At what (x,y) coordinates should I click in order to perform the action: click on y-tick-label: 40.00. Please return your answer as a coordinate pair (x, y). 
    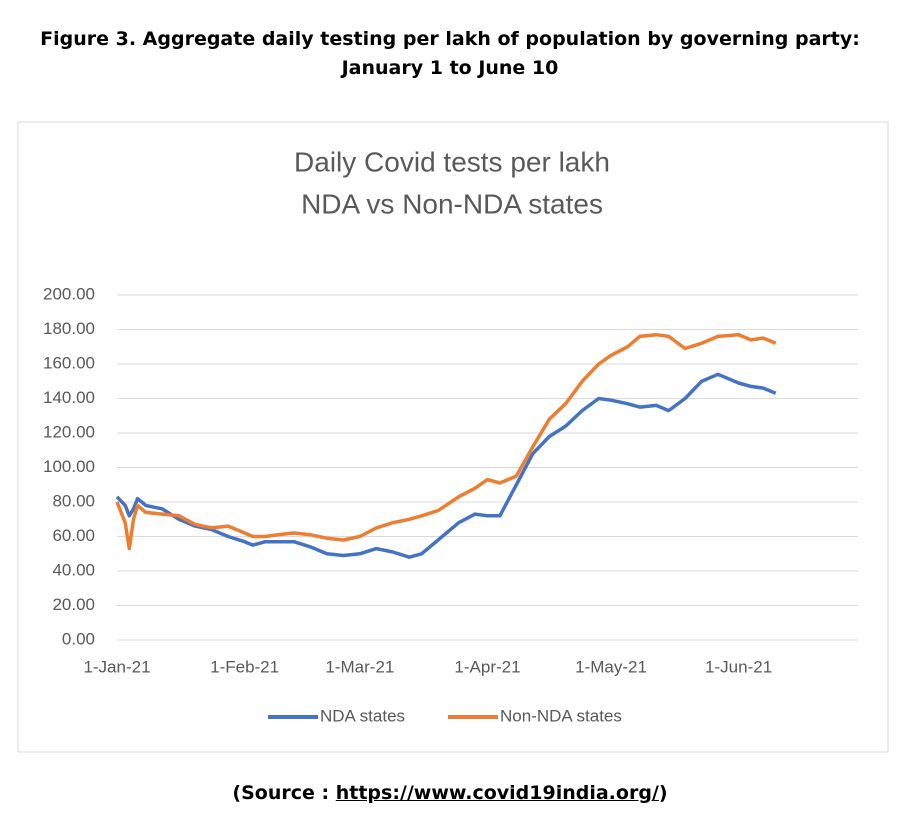
    Looking at the image, I should click on (73, 569).